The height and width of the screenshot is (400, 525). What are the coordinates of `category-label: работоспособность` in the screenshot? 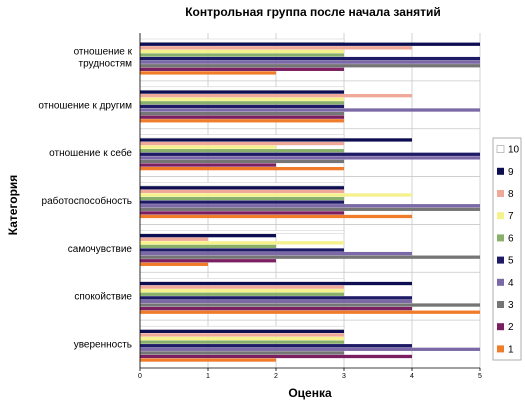 It's located at (87, 201).